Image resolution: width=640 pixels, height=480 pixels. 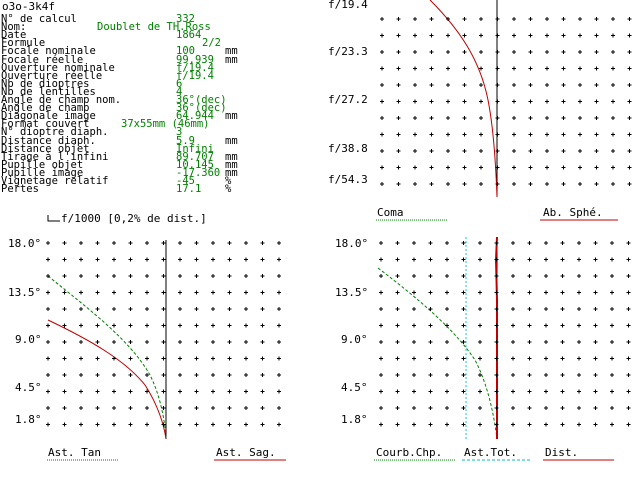 I want to click on param-value: 99.939, so click(x=195, y=59).